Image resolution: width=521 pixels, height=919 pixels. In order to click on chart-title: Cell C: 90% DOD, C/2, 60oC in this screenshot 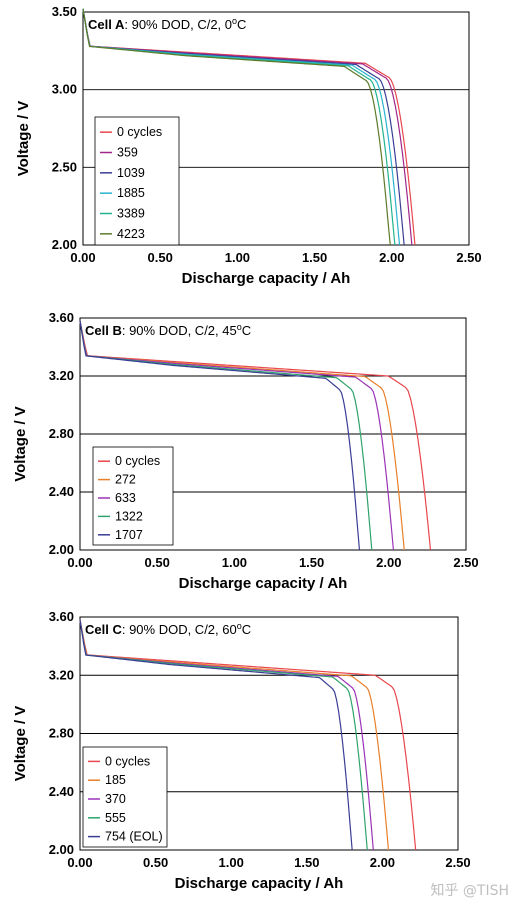, I will do `click(168, 629)`.